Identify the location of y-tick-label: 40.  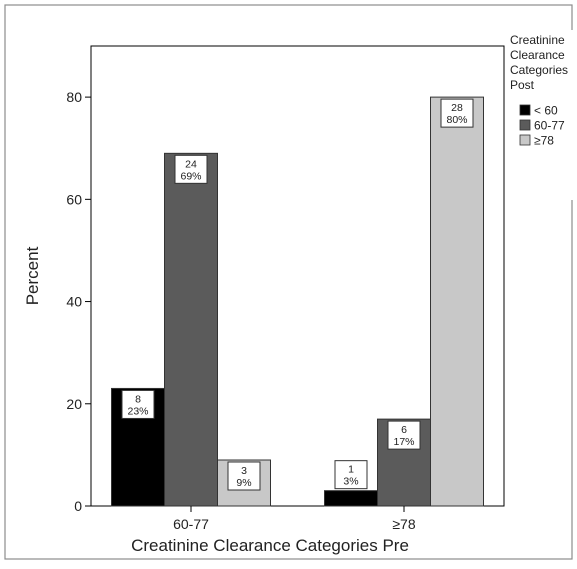
(74, 302).